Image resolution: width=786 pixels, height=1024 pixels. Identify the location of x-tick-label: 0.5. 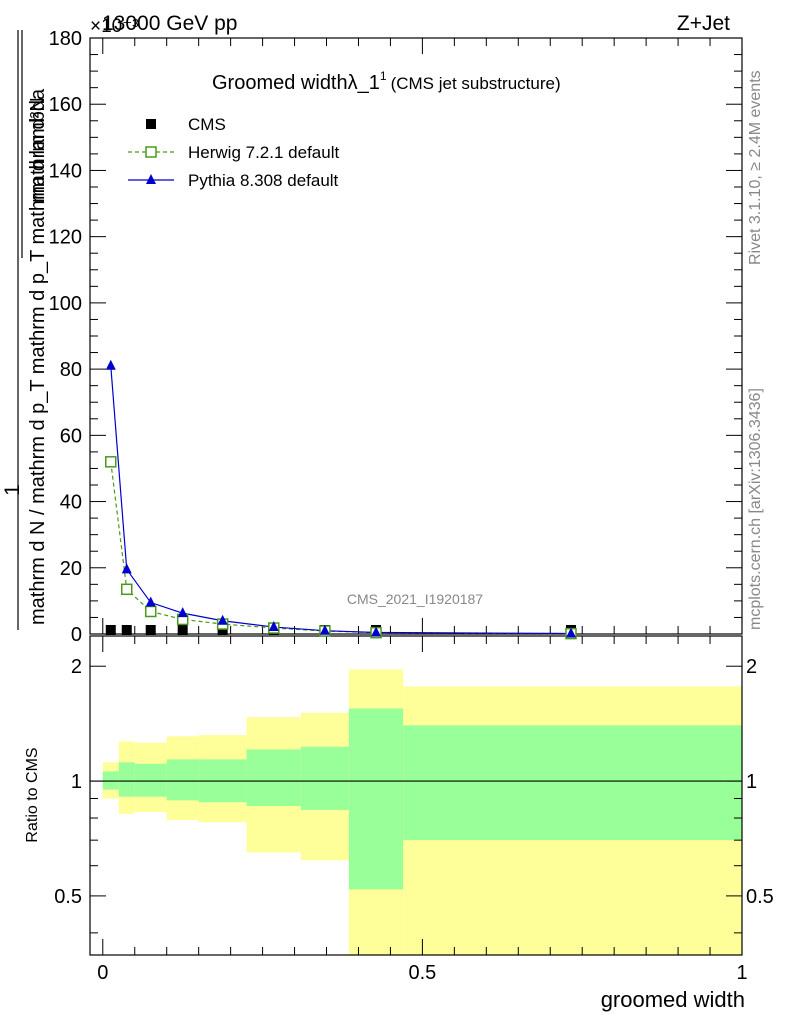
(422, 973).